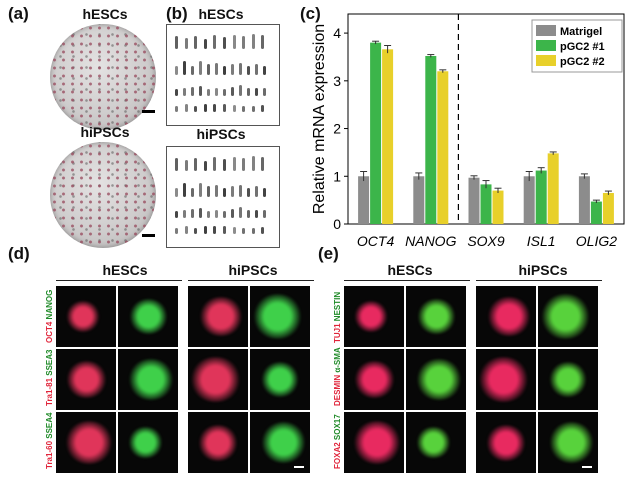  Describe the element at coordinates (337, 389) in the screenshot. I see `red-marker-label: DESMIN` at that location.